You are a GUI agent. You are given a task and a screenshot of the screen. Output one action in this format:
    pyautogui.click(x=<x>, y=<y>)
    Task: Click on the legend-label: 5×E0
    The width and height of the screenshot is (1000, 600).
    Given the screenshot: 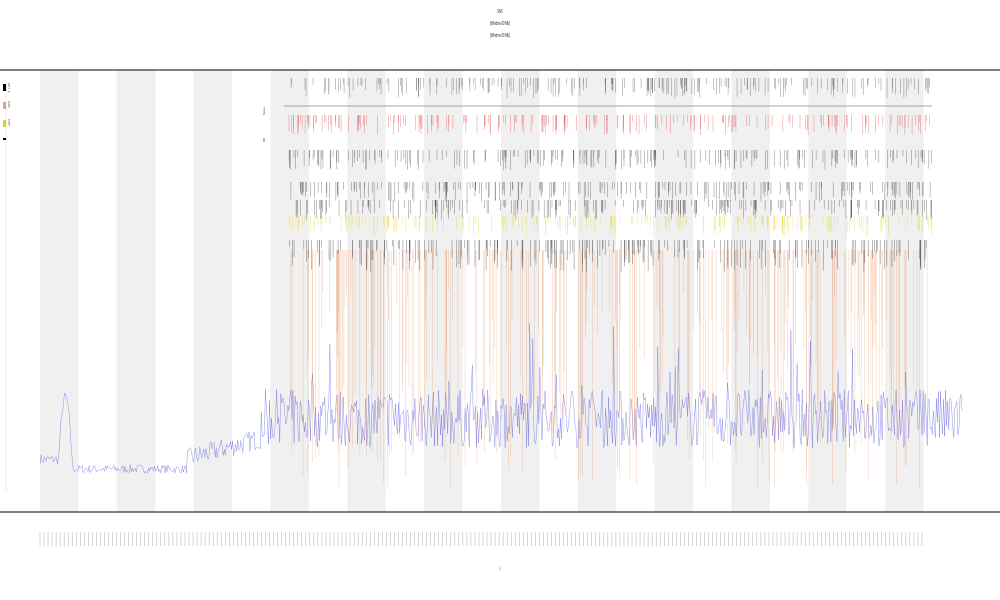 What is the action you would take?
    pyautogui.click(x=9, y=88)
    